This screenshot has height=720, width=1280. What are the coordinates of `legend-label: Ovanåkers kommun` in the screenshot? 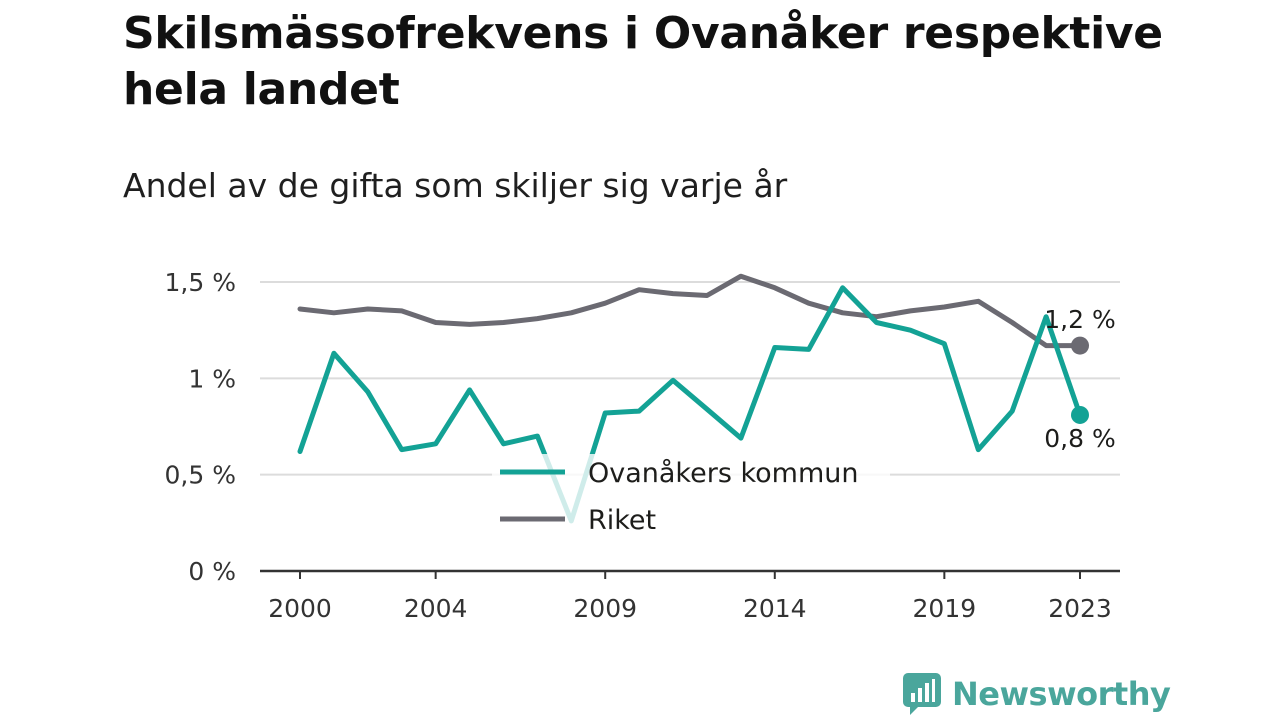 It's located at (723, 473).